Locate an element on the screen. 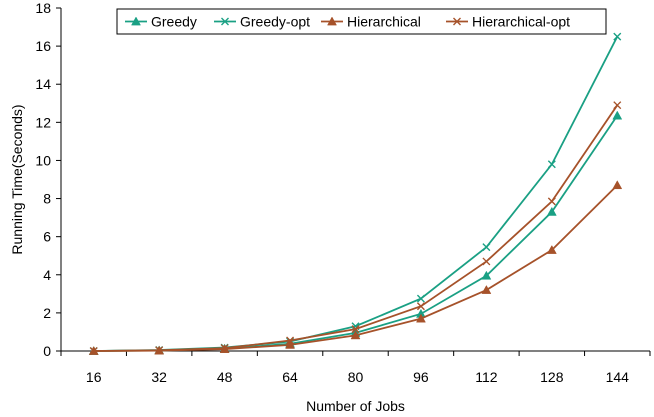 Image resolution: width=654 pixels, height=417 pixels. y-tick-label: 0 is located at coordinates (47, 351).